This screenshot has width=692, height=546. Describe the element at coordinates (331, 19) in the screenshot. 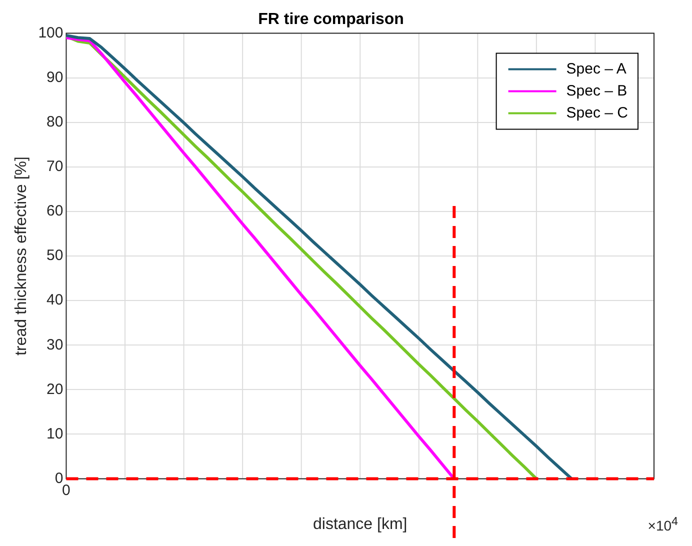

I see `chart-title: FR tire comparison` at that location.